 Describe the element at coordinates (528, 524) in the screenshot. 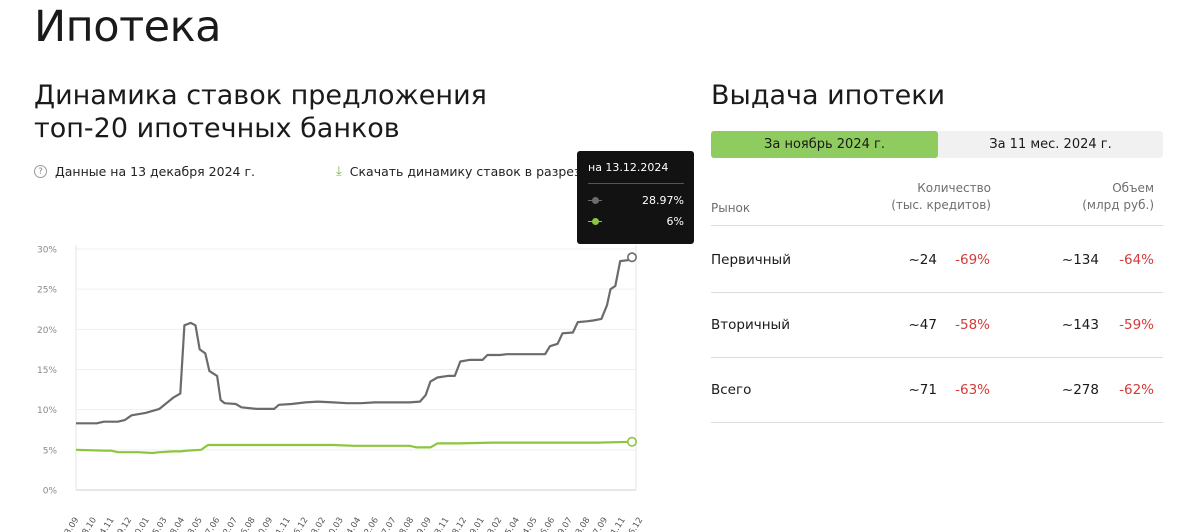

I see `x-tick-label: 14.05` at that location.